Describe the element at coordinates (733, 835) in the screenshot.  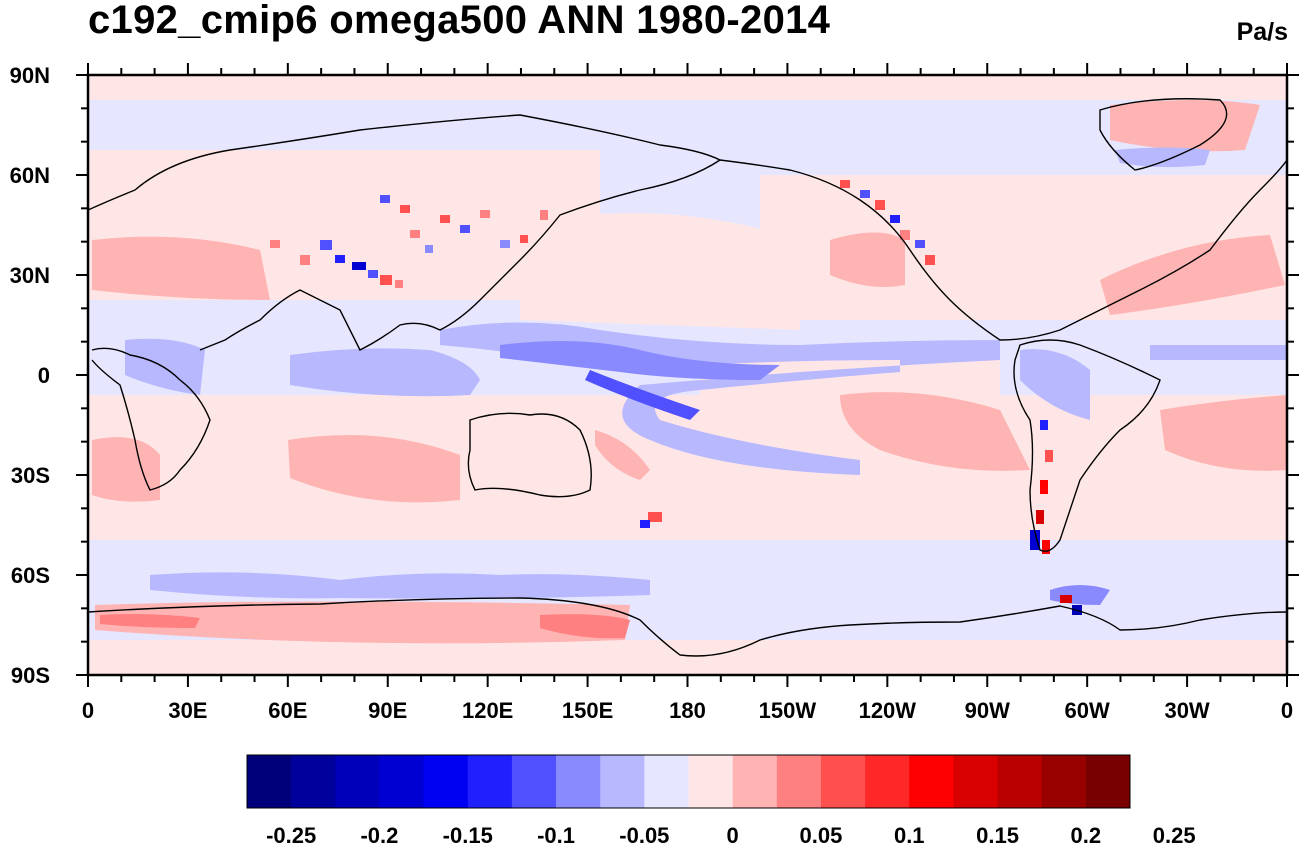
I see `colorbar-label: 0` at that location.